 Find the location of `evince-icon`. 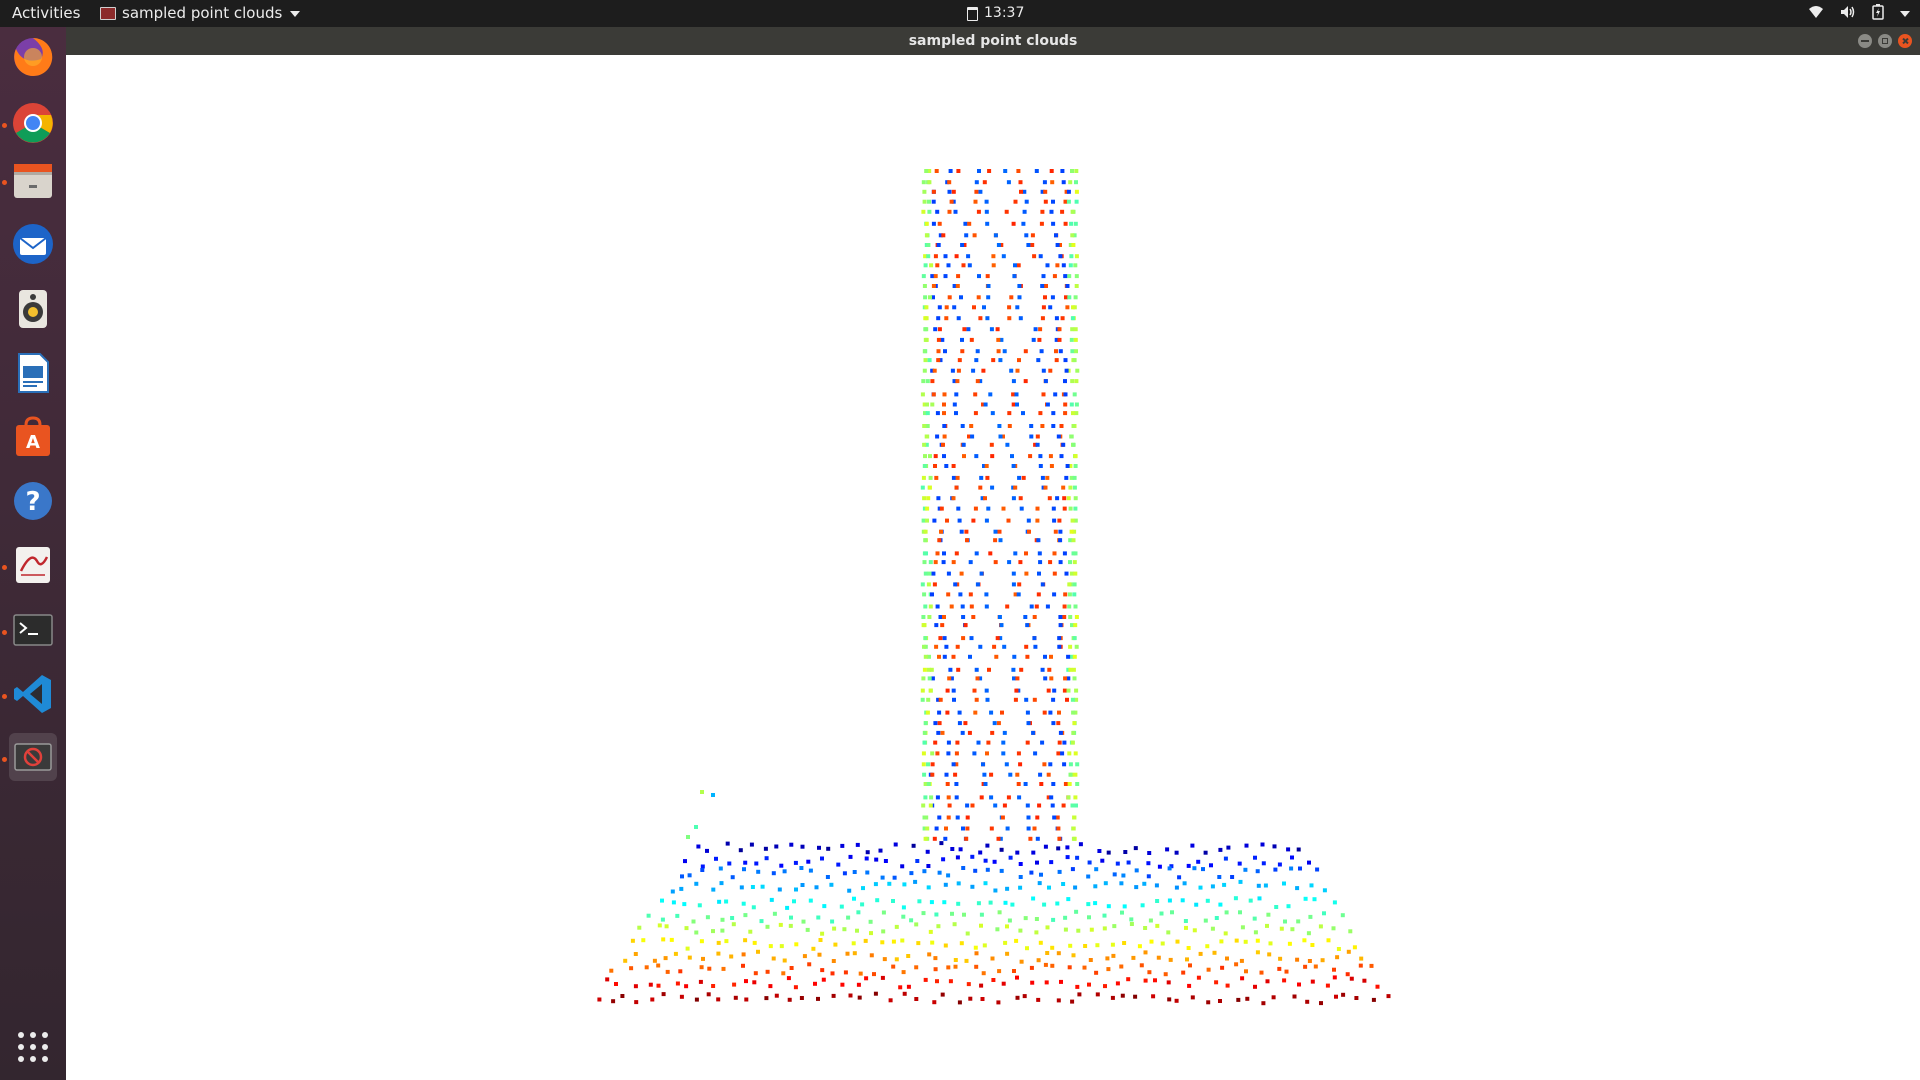

evince-icon is located at coordinates (33, 565).